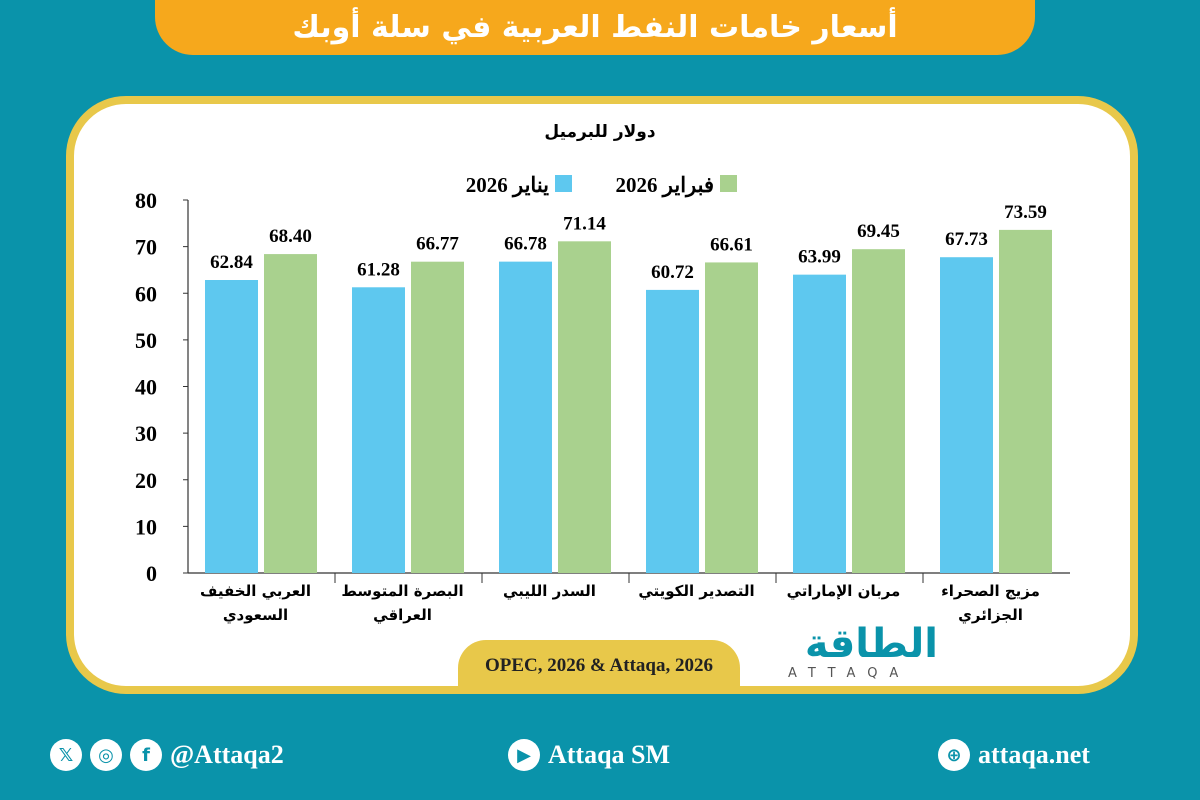 The image size is (1200, 800). What do you see at coordinates (146, 480) in the screenshot?
I see `y-tick-label: 20` at bounding box center [146, 480].